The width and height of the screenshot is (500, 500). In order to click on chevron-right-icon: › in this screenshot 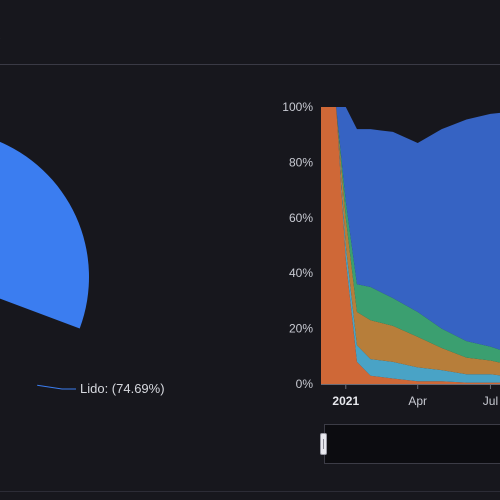, I will do `click(2, 37)`.